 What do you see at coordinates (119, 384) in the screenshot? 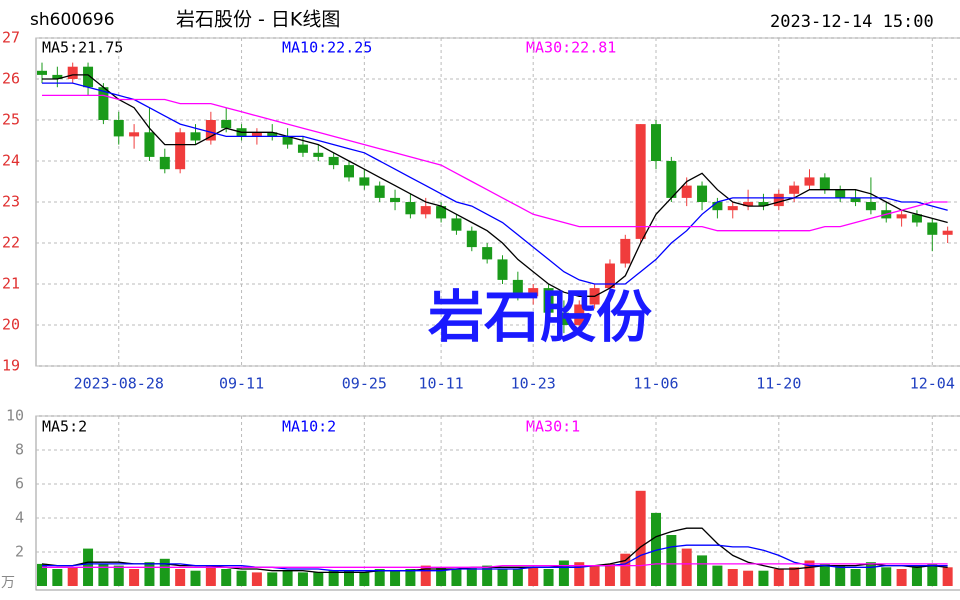
I see `x-tick-label: 2023-08-28` at bounding box center [119, 384].